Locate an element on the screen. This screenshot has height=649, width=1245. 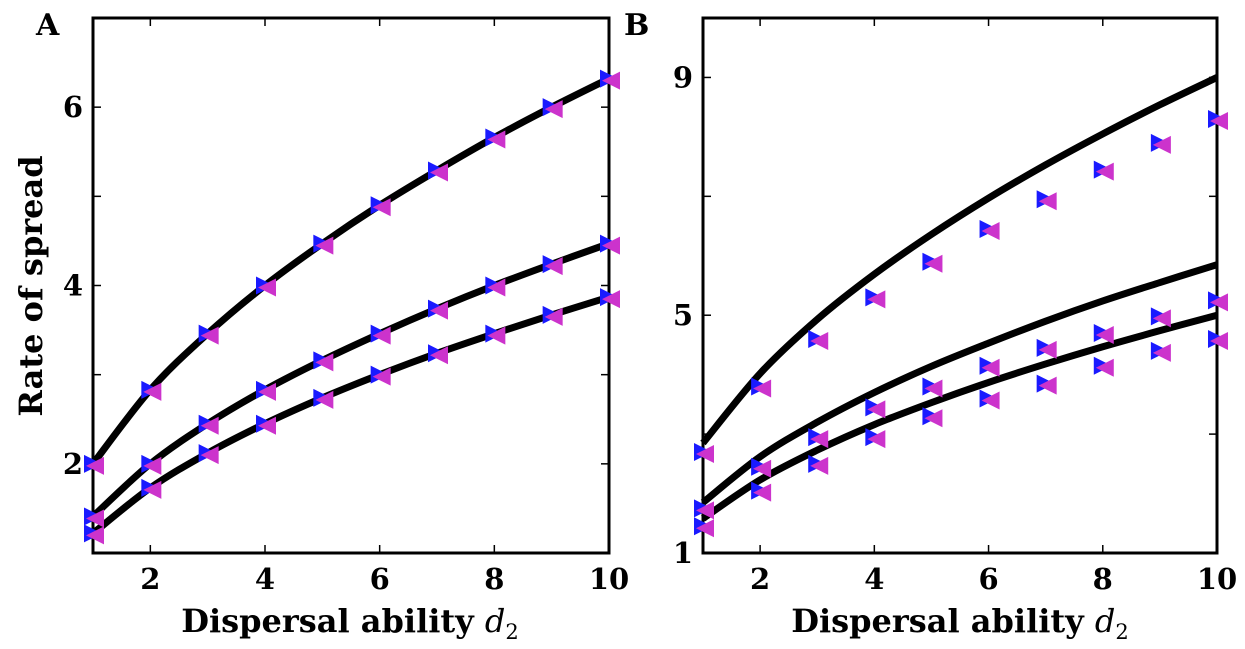
x-tick-label-b: 4 is located at coordinates (874, 579).